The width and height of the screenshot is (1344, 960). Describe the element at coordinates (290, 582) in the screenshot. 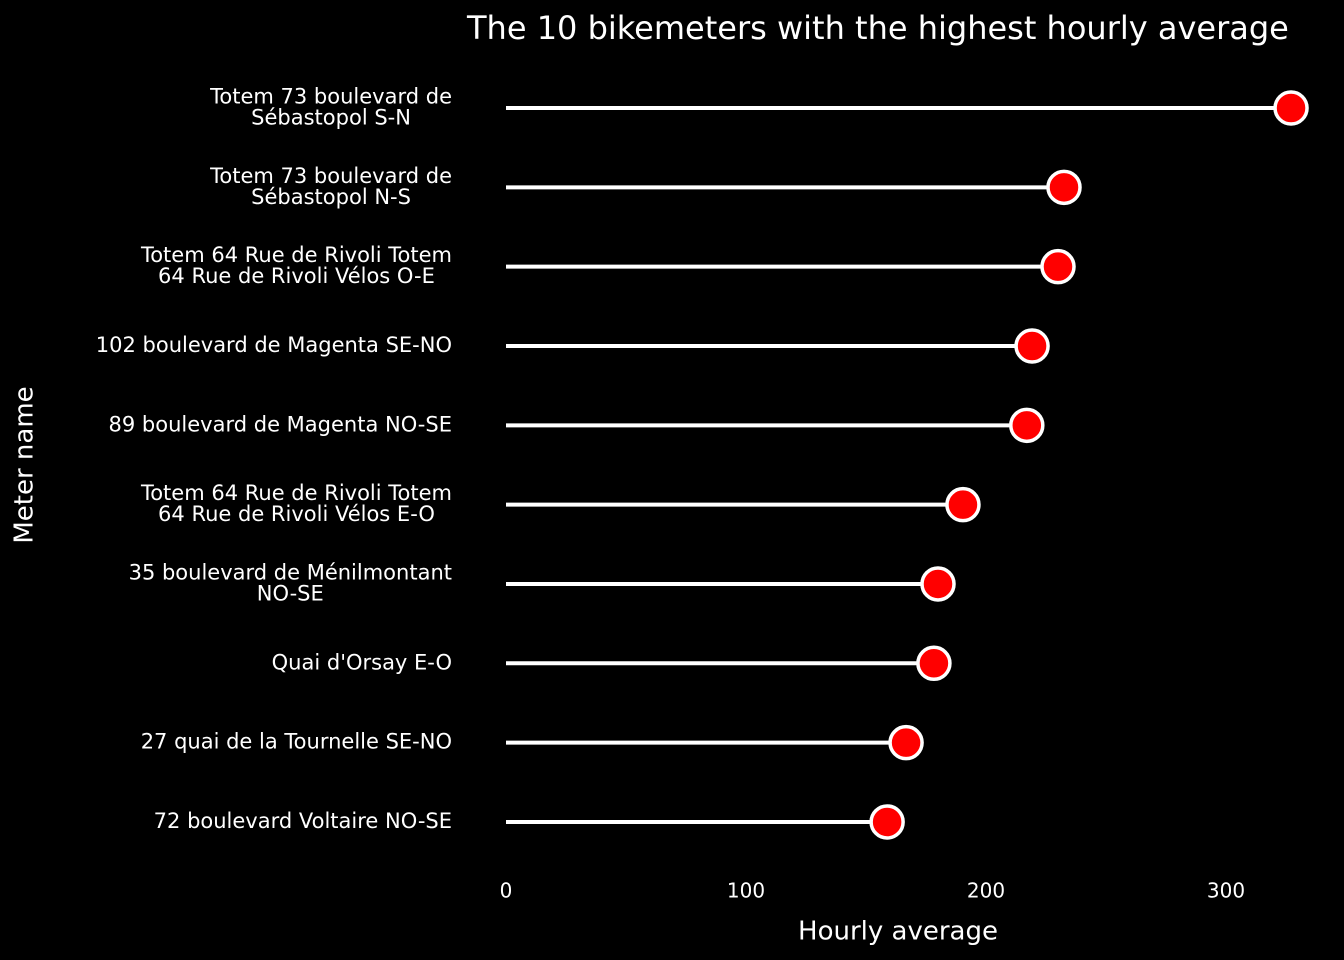

I see `y-tick-label: 35 boulevard de Ménilmontant NO-SE` at that location.